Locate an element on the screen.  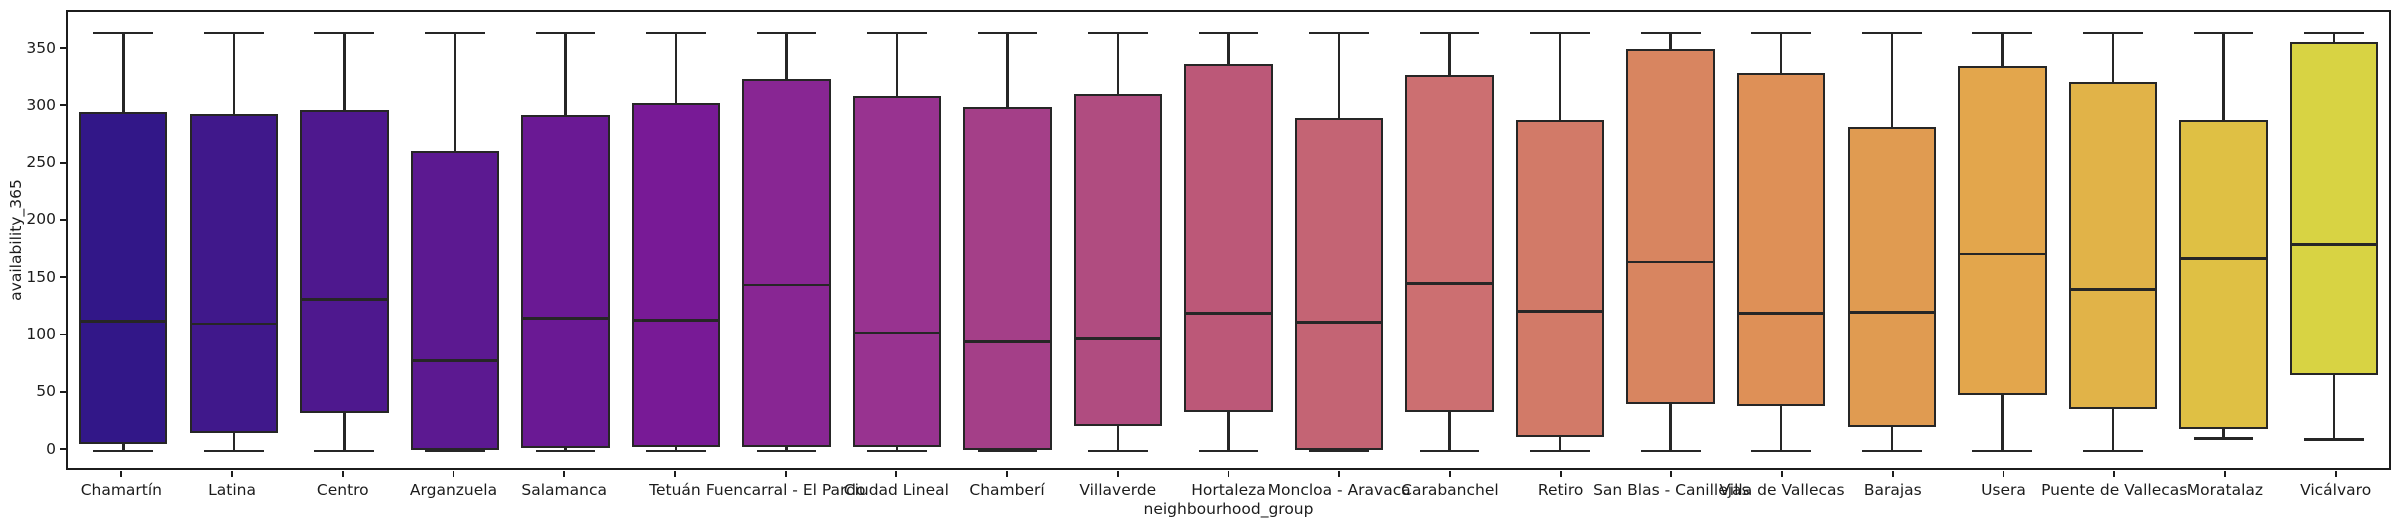
y-tick-label: 300 is located at coordinates (41, 104).